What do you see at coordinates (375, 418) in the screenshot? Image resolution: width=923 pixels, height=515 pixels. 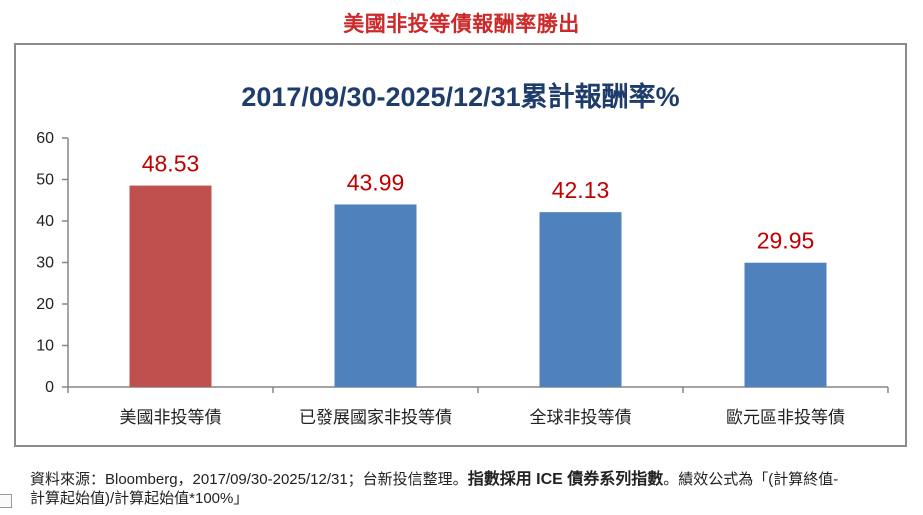 I see `category-label: 已發展國家非投等債` at bounding box center [375, 418].